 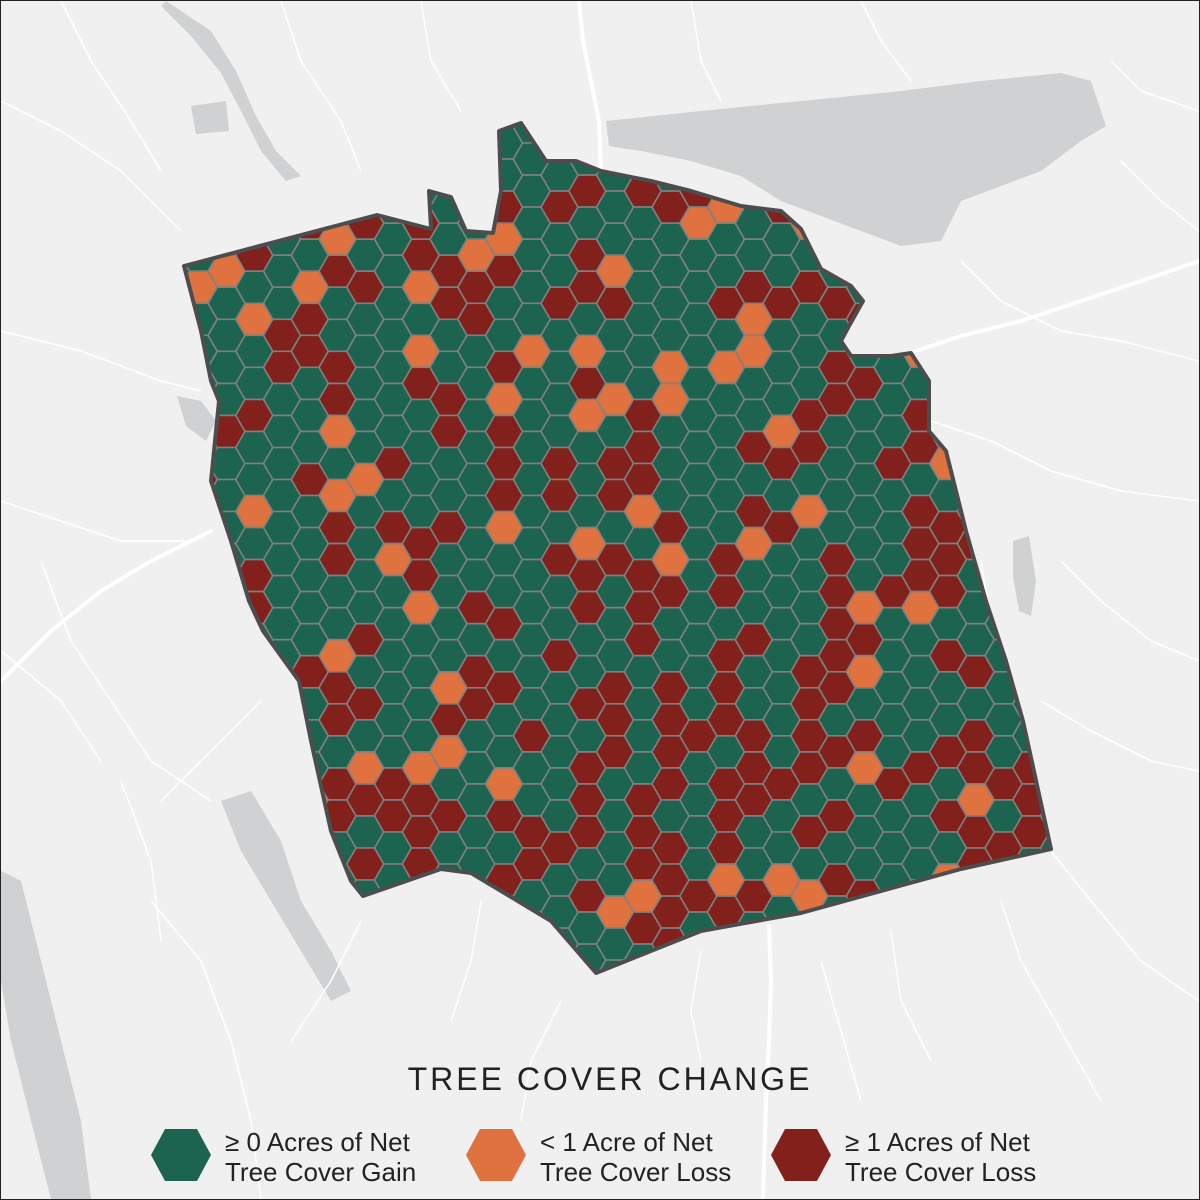 What do you see at coordinates (286, 896) in the screenshot?
I see `river-south` at bounding box center [286, 896].